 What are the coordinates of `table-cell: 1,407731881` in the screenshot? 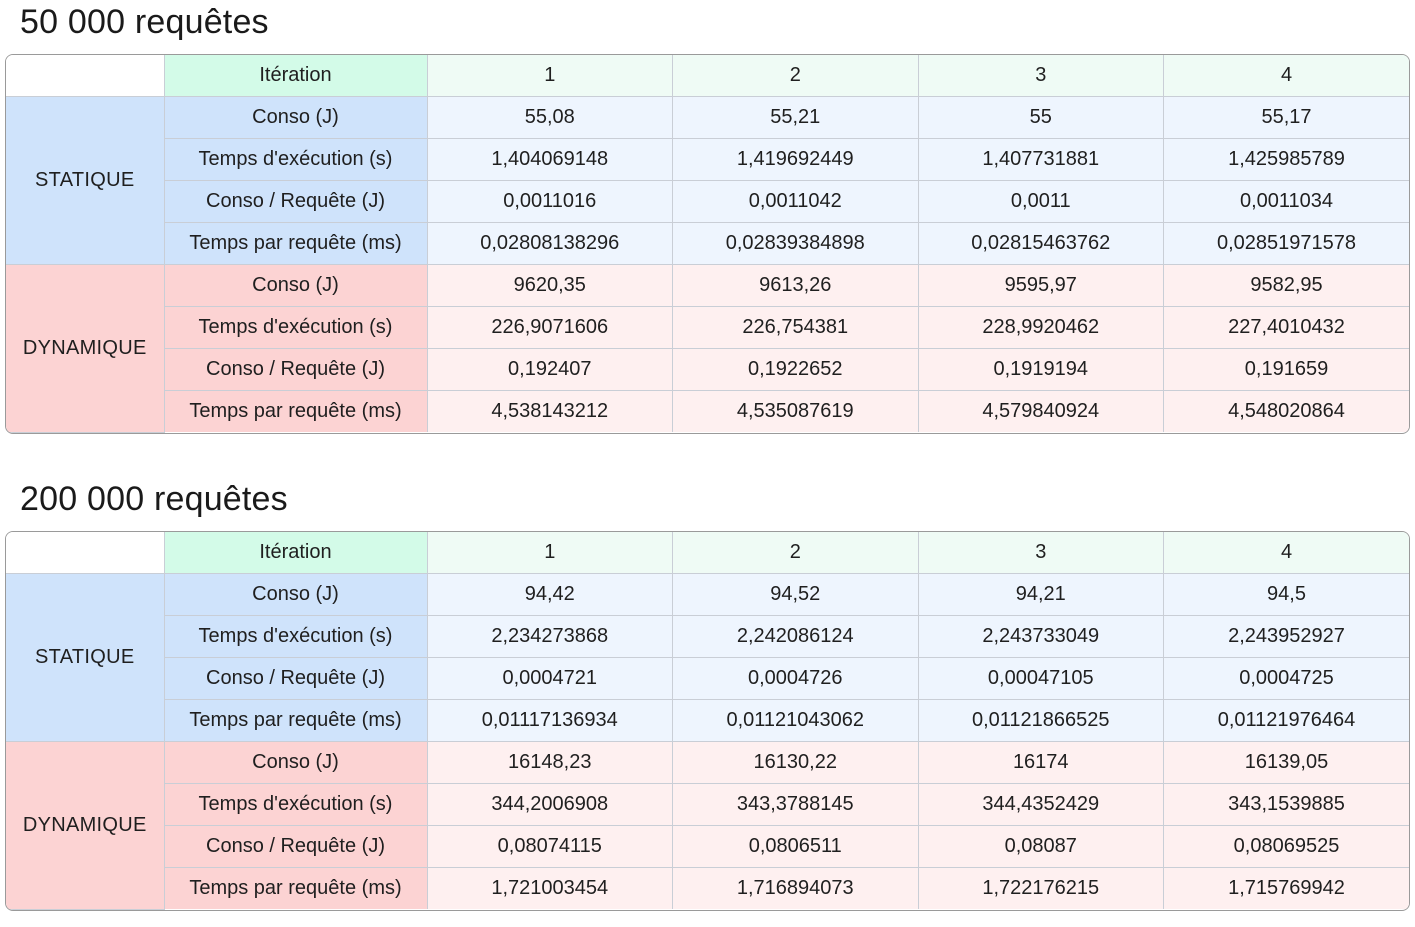 It's located at (1041, 159).